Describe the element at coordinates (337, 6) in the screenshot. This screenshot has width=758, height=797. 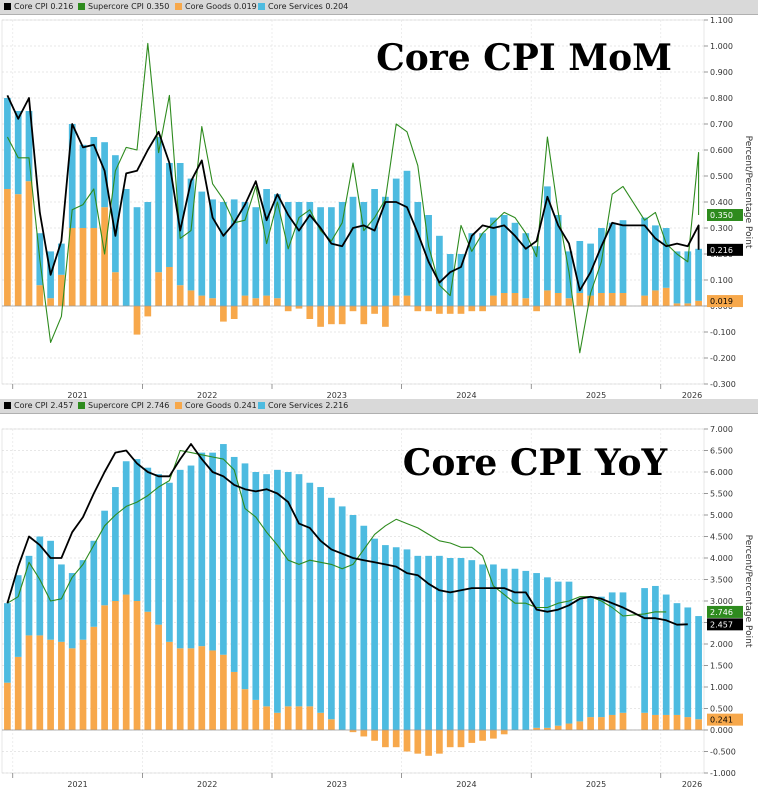
I see `legend-value: 0.204` at that location.